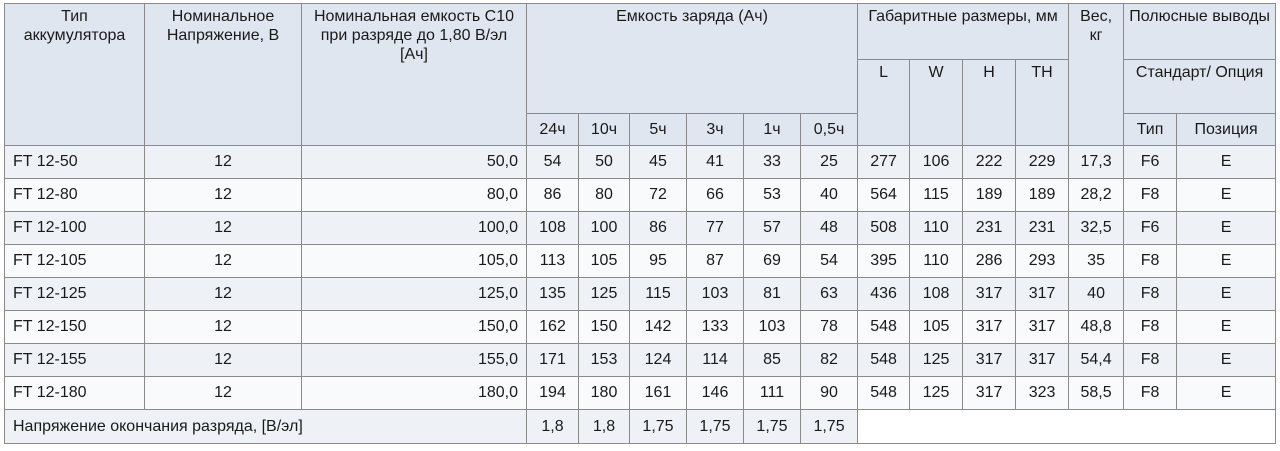 This screenshot has height=451, width=1280. What do you see at coordinates (658, 294) in the screenshot?
I see `cell-charge-capacity: 115` at bounding box center [658, 294].